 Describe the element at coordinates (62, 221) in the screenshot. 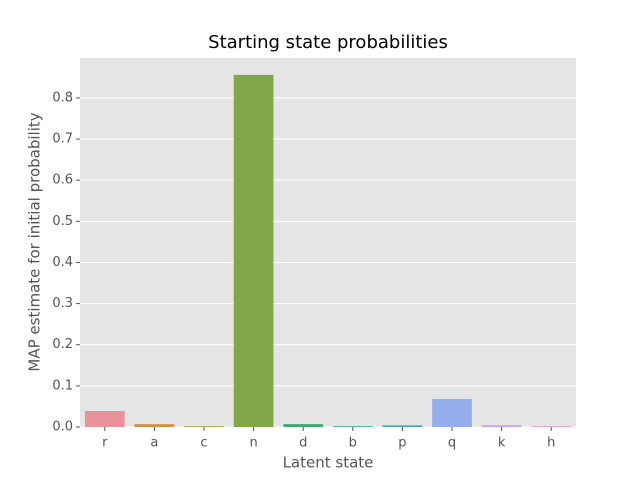

I see `y-tick-label: 0.5` at that location.